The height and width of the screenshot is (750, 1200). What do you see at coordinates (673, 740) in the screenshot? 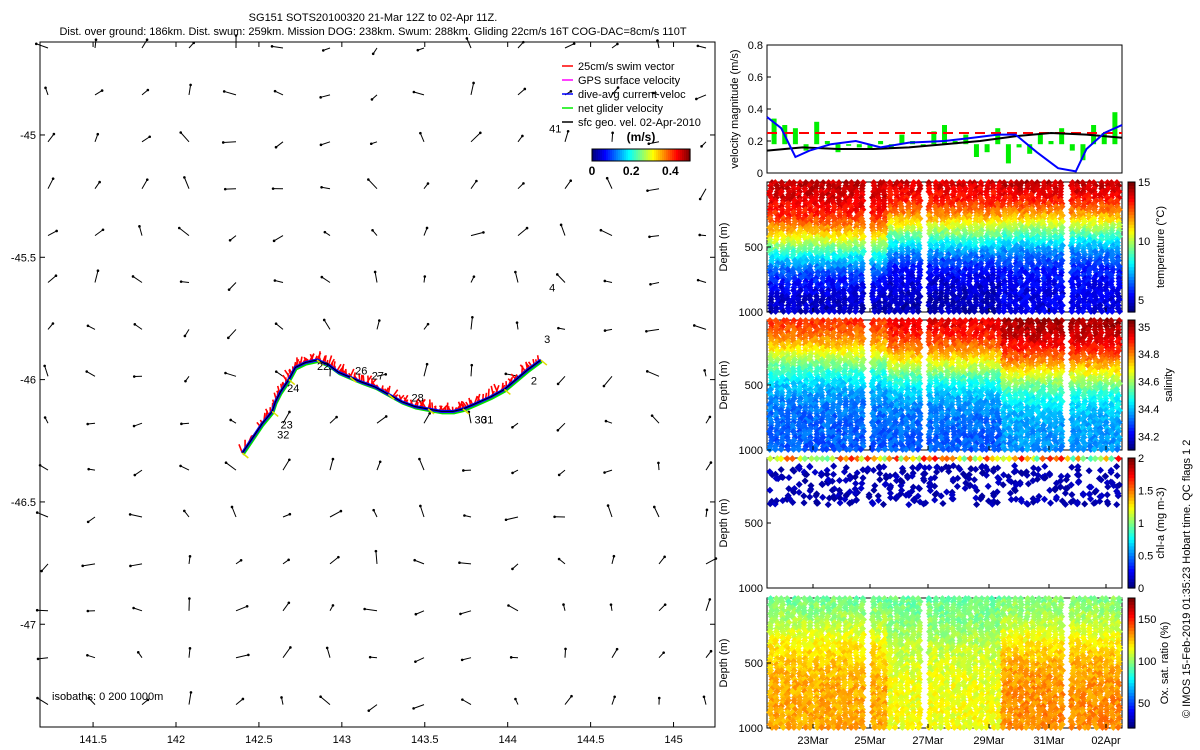
I see `map-x-tick-label: 145` at bounding box center [673, 740].